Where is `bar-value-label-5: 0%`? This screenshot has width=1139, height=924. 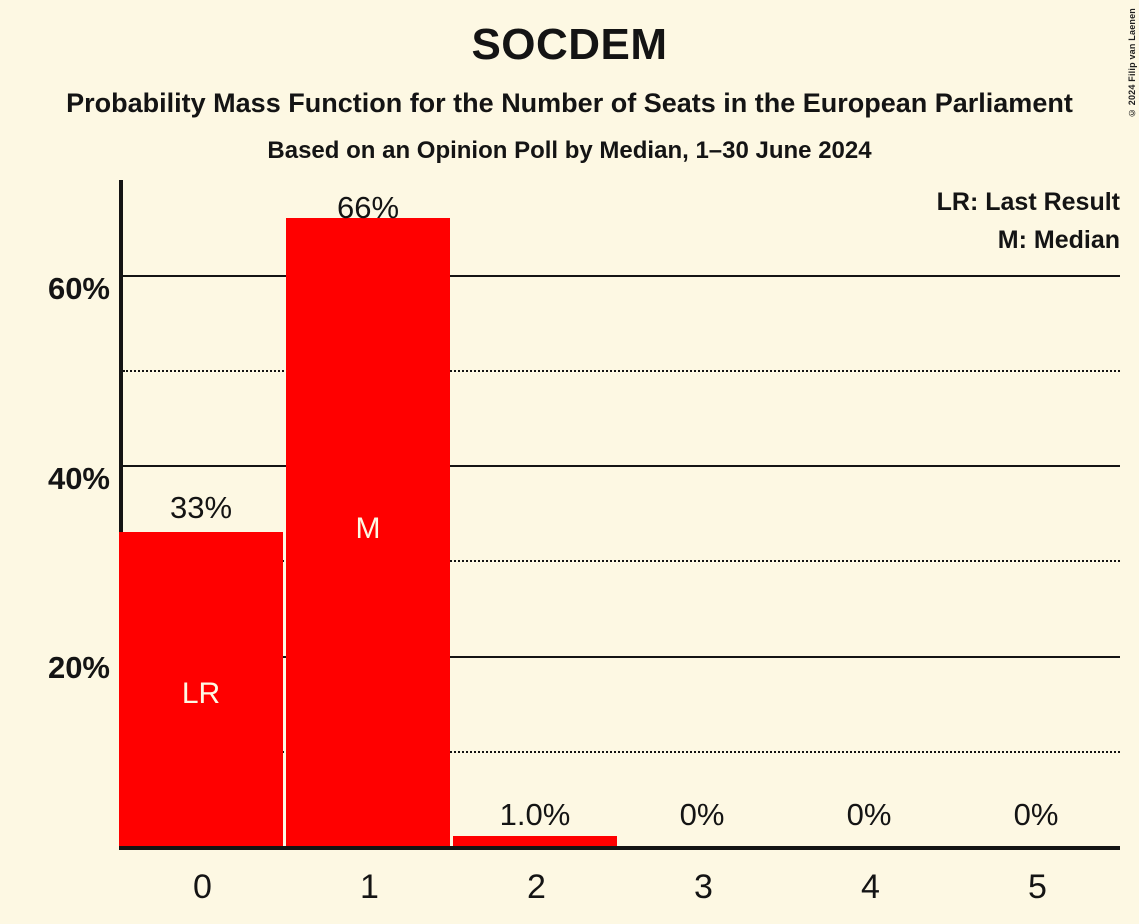 bar-value-label-5: 0% is located at coordinates (1036, 814).